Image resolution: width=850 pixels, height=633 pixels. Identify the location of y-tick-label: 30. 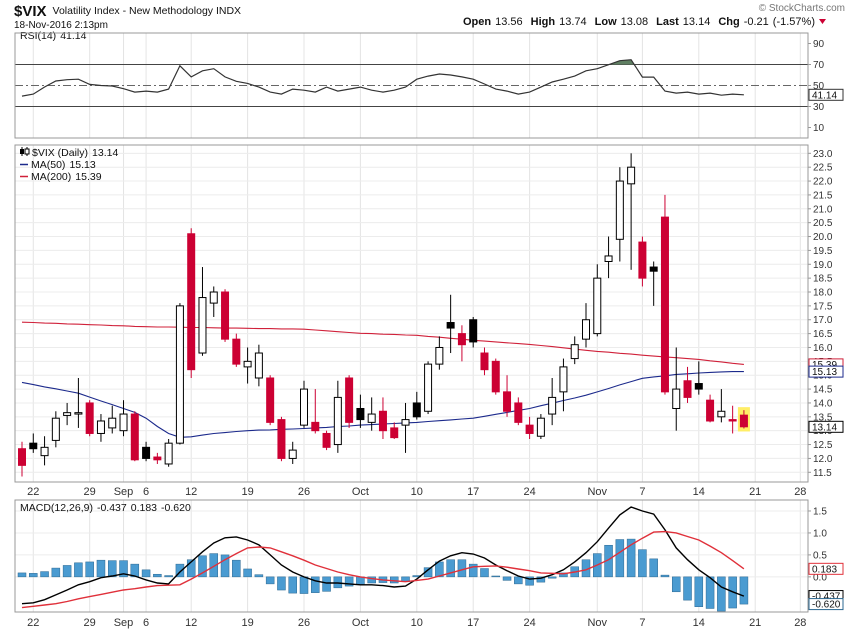
(819, 107).